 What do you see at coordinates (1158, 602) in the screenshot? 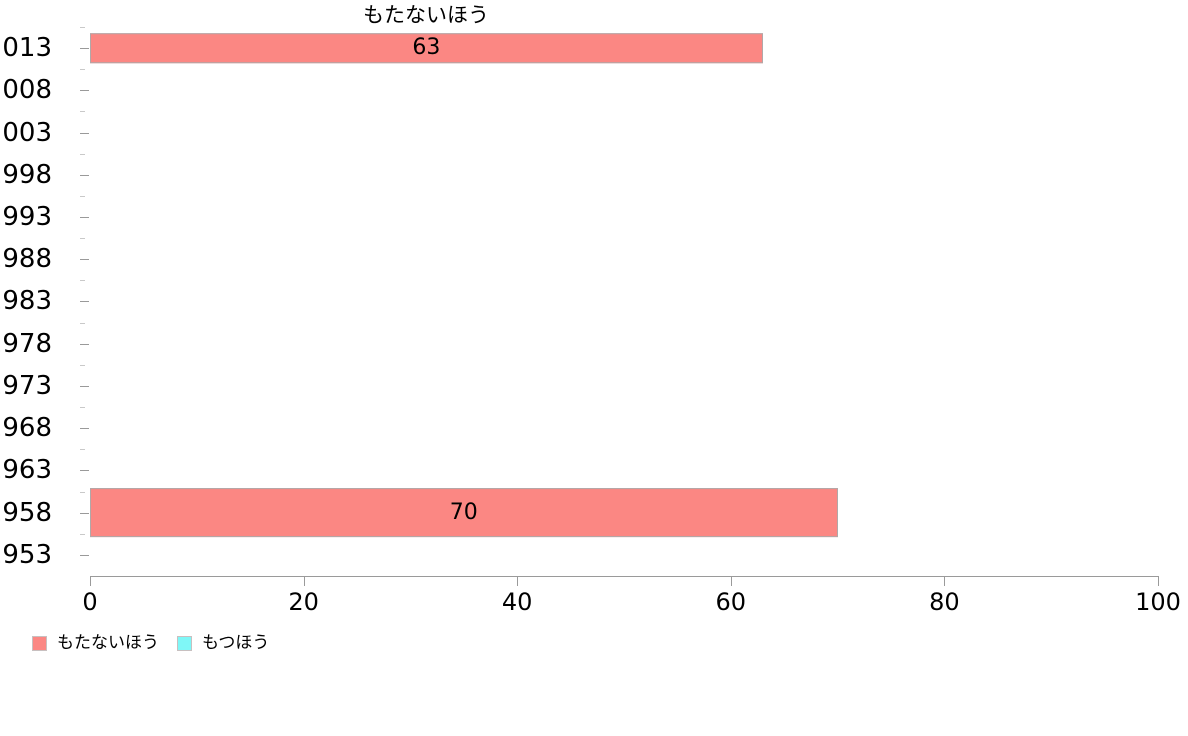
I see `x-axis-tick-label: 100` at bounding box center [1158, 602].